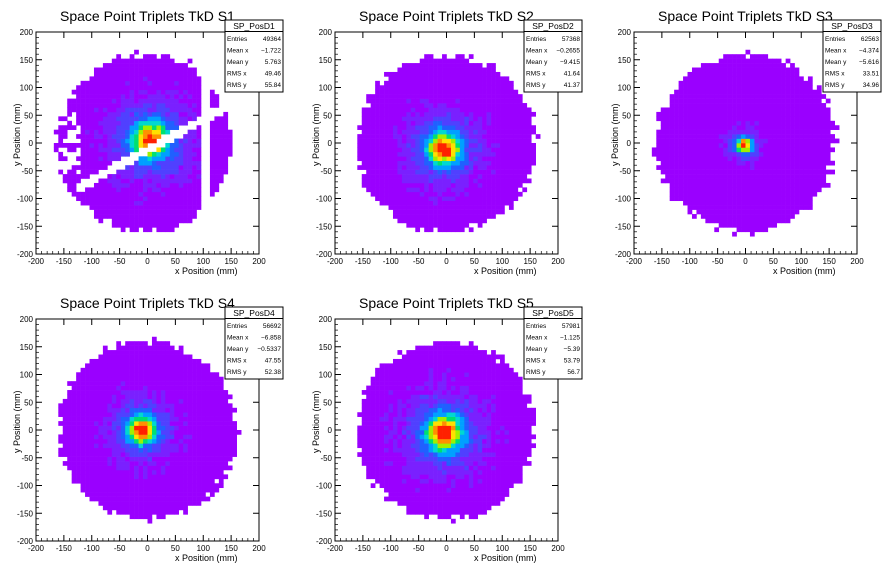 The width and height of the screenshot is (896, 574). Describe the element at coordinates (503, 261) in the screenshot. I see `x-tick-label: 100` at that location.